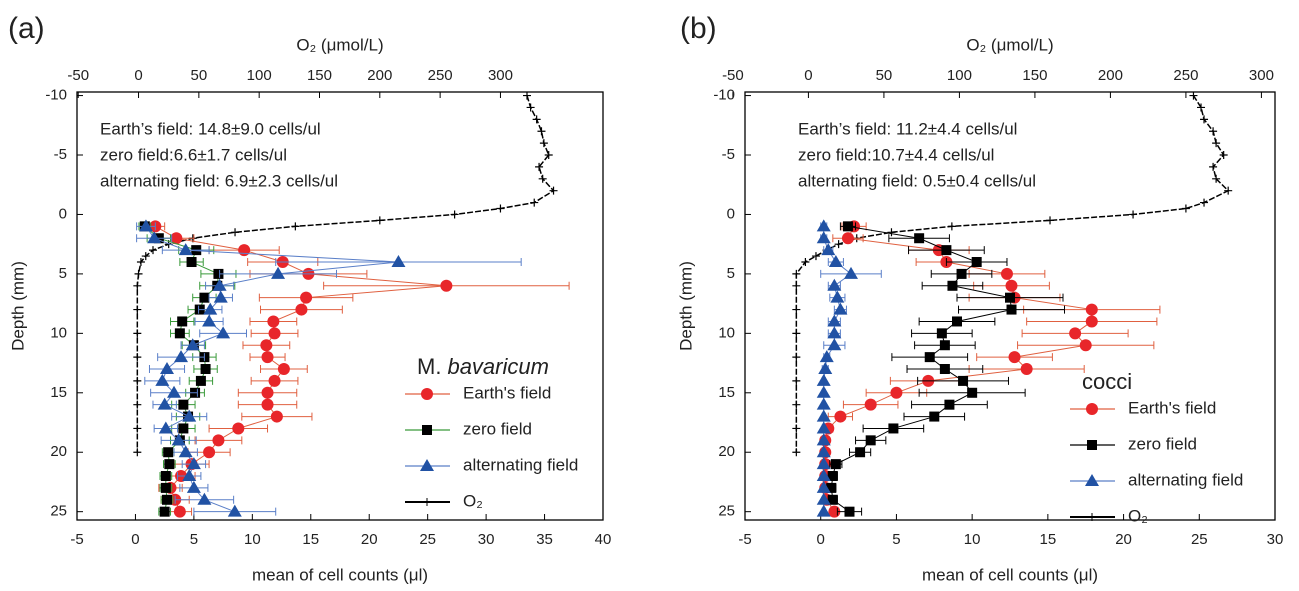 The height and width of the screenshot is (591, 1299). I want to click on x2-tick-label: 0, so click(808, 75).